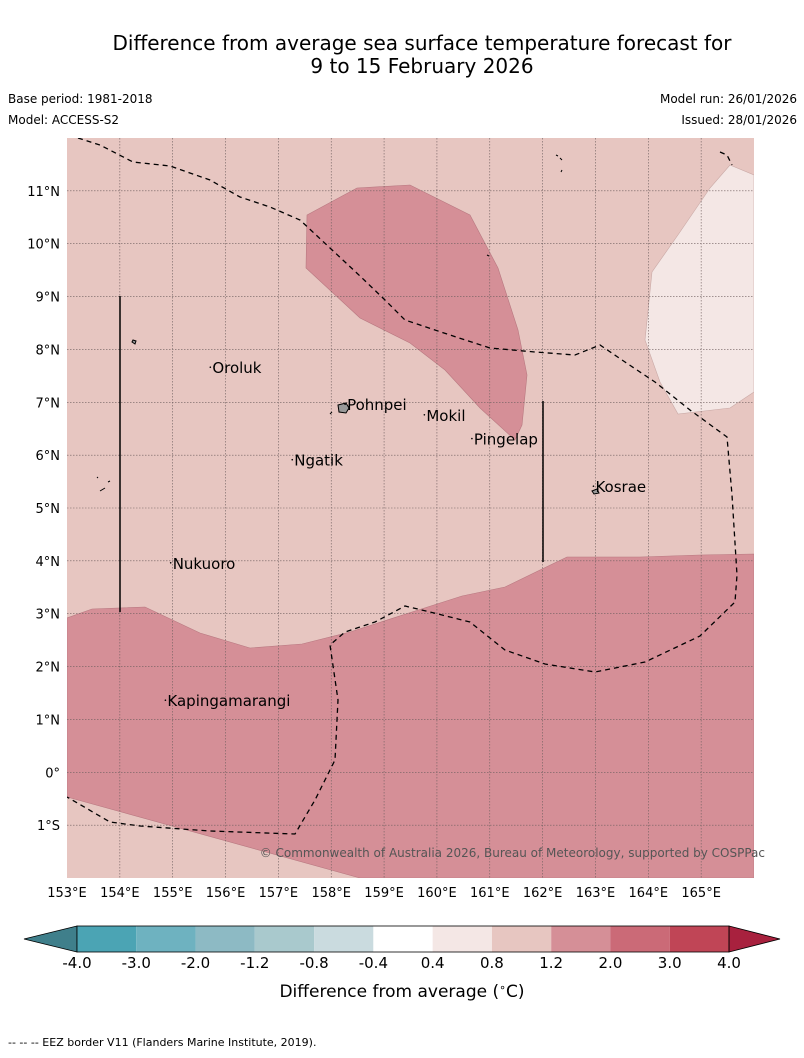 The width and height of the screenshot is (804, 1058). I want to click on place-label: Mokil, so click(445, 416).